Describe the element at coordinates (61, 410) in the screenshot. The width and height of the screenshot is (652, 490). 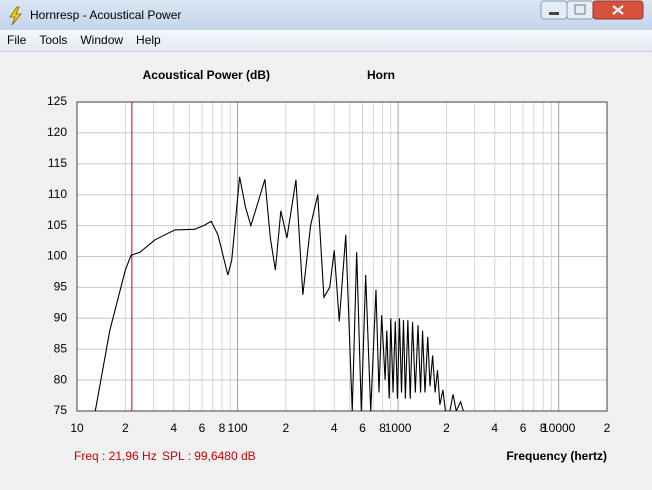
I see `y-tick-label: 75` at that location.